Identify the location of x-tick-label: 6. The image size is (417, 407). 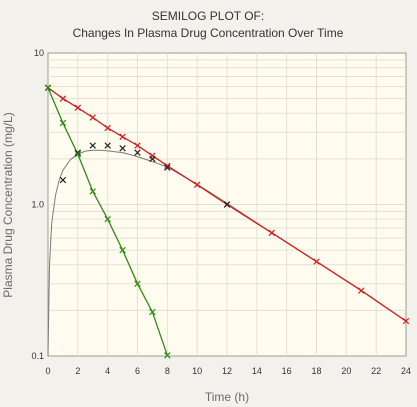
(137, 371).